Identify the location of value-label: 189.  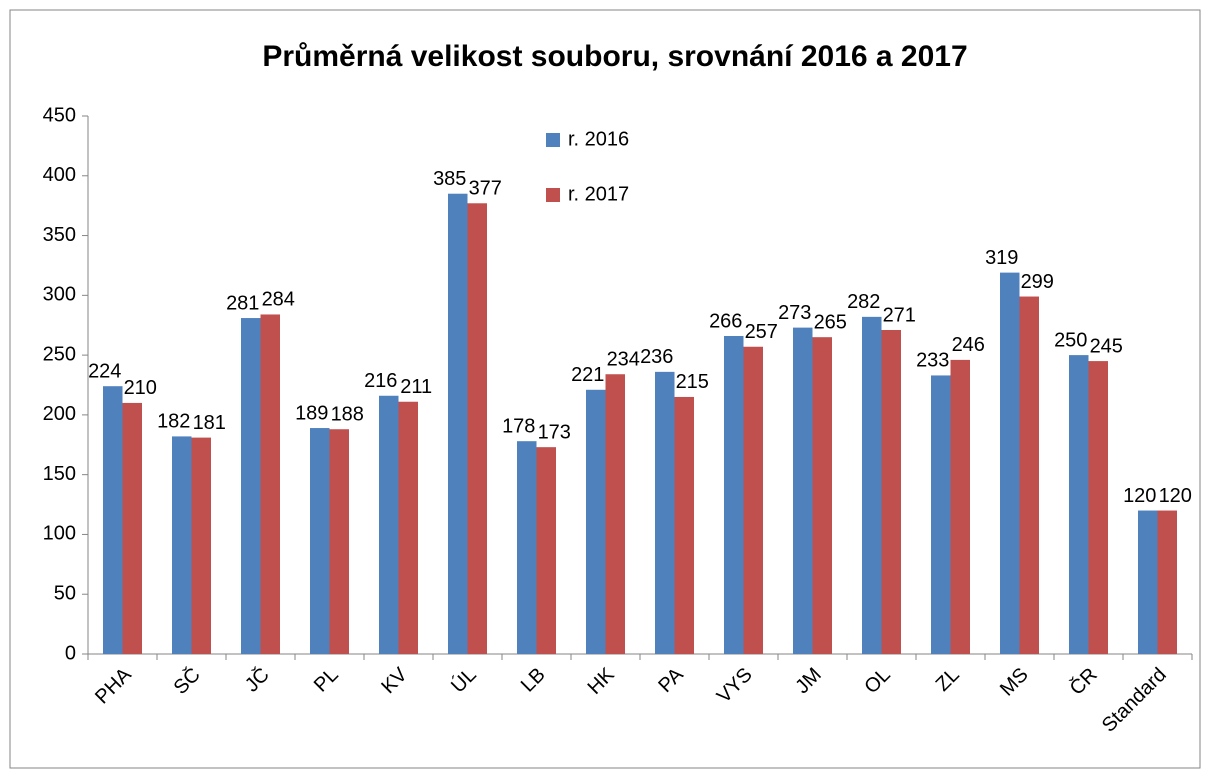
(311, 413).